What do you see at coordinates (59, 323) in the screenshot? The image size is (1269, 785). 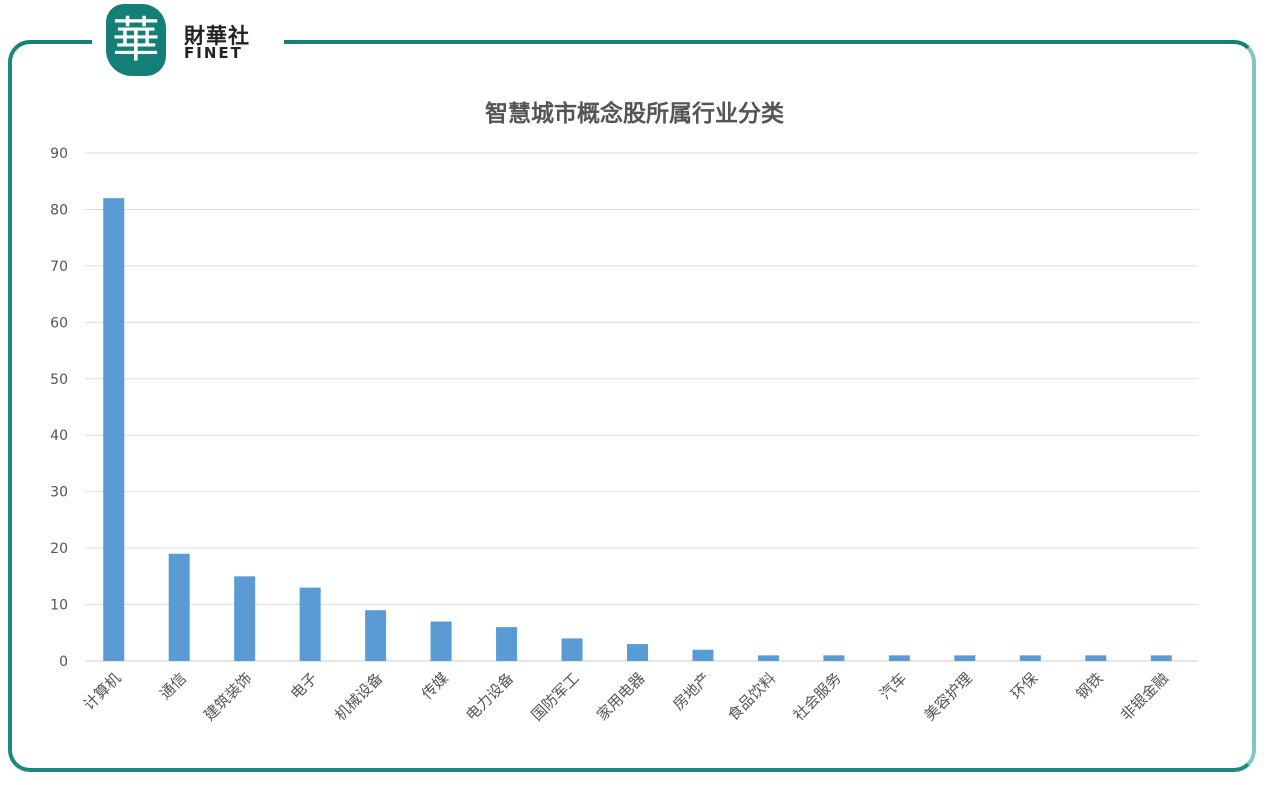 I see `y-tick-label: 60` at bounding box center [59, 323].